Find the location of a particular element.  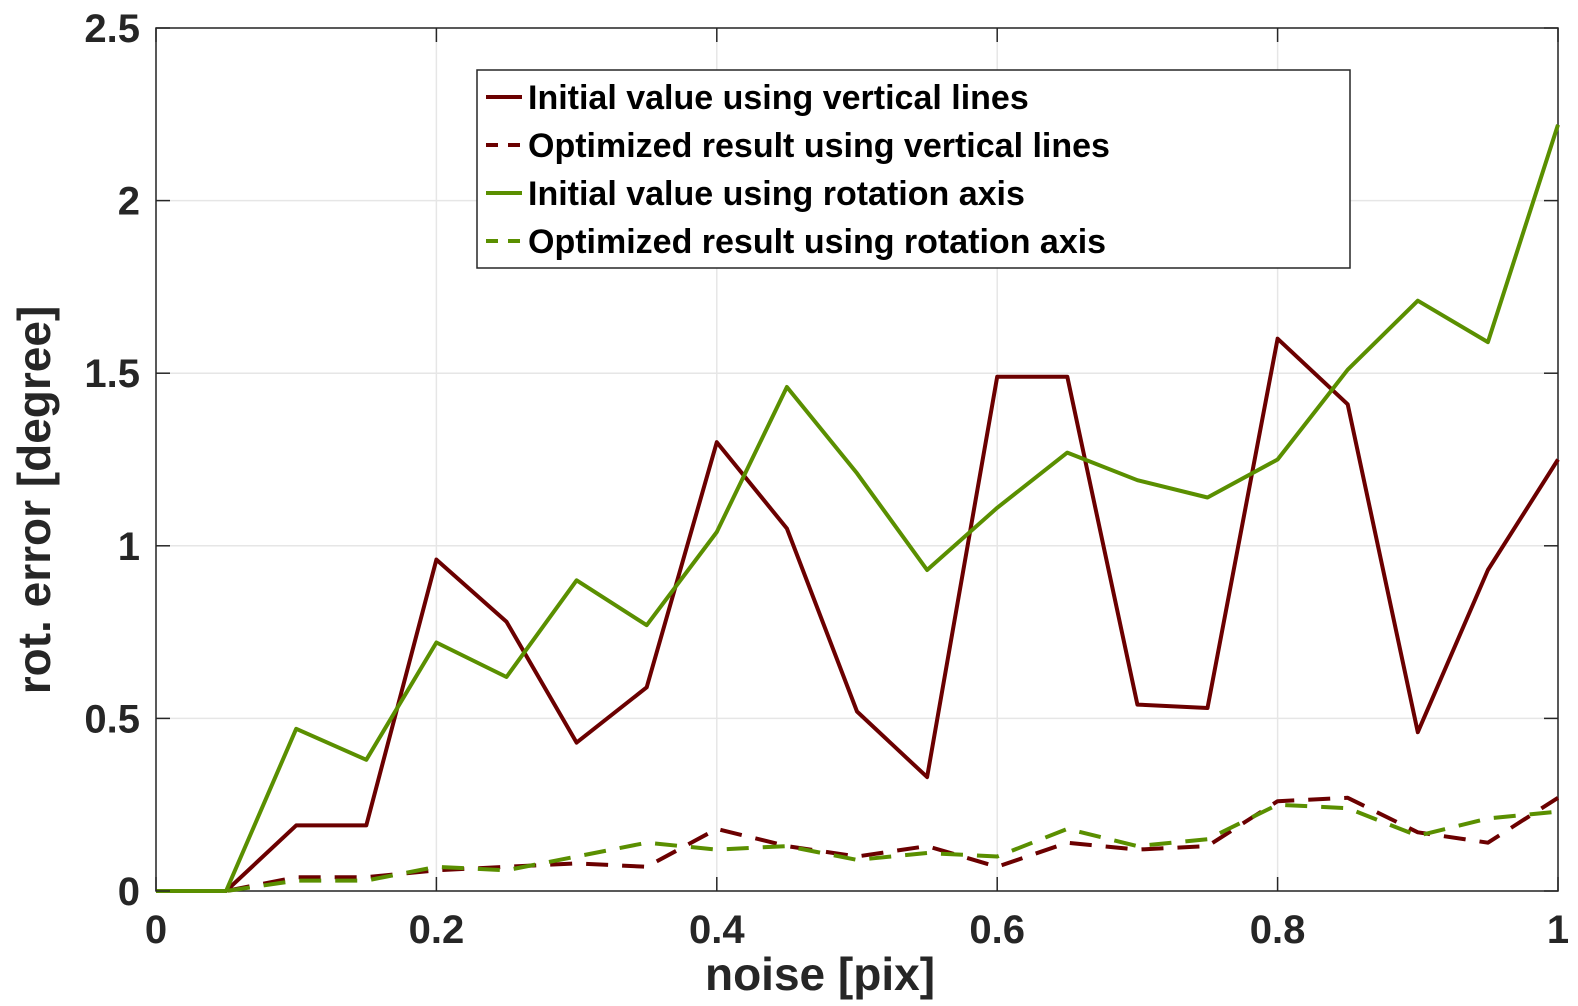

x-tick-label: 0 is located at coordinates (156, 930).